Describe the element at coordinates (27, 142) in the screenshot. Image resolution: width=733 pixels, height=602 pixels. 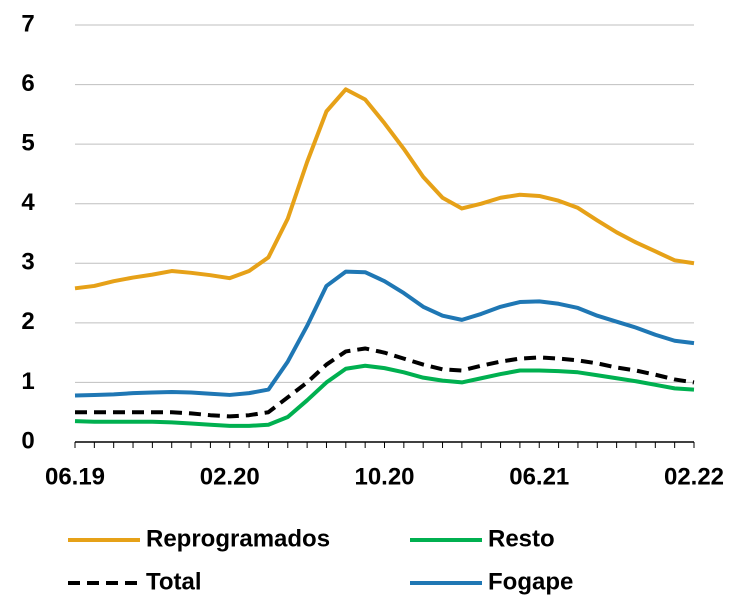
I see `y-tick-label: 5` at that location.